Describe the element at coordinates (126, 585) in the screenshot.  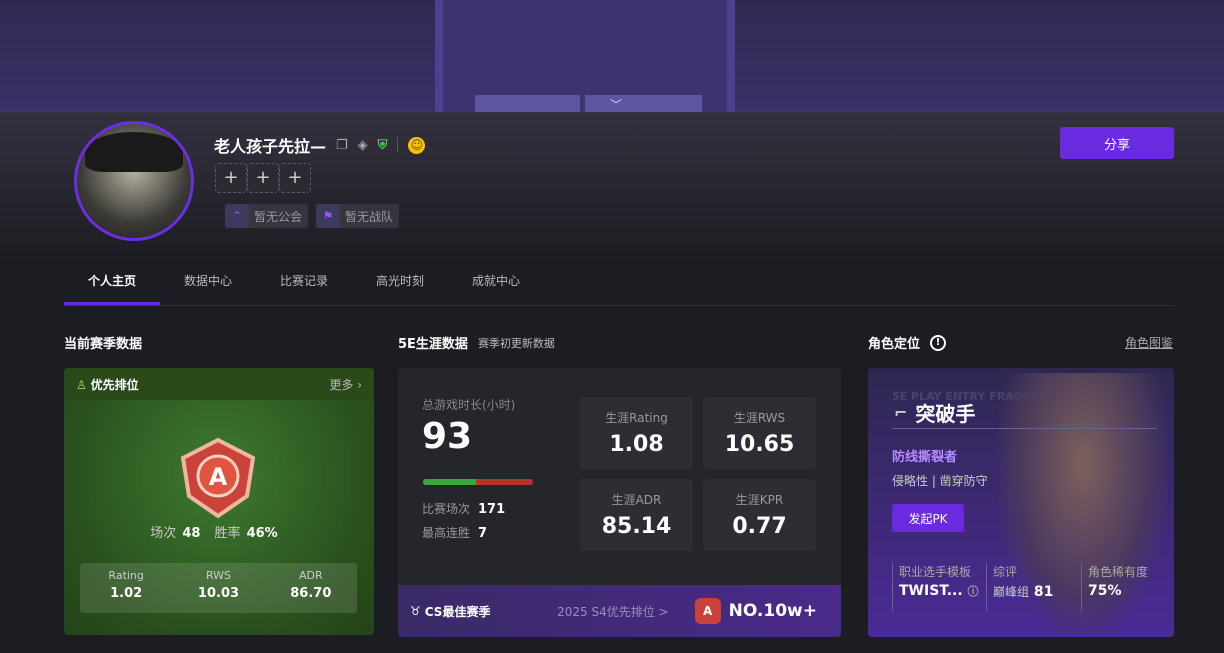
I see `stat-rating: Rating 1.02` at that location.